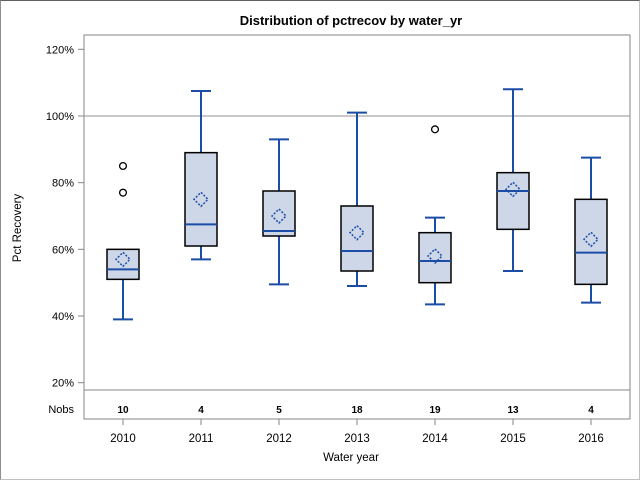 The height and width of the screenshot is (480, 640). Describe the element at coordinates (351, 20) in the screenshot. I see `chart-title: Distribution of pctrecov by water_yr` at that location.